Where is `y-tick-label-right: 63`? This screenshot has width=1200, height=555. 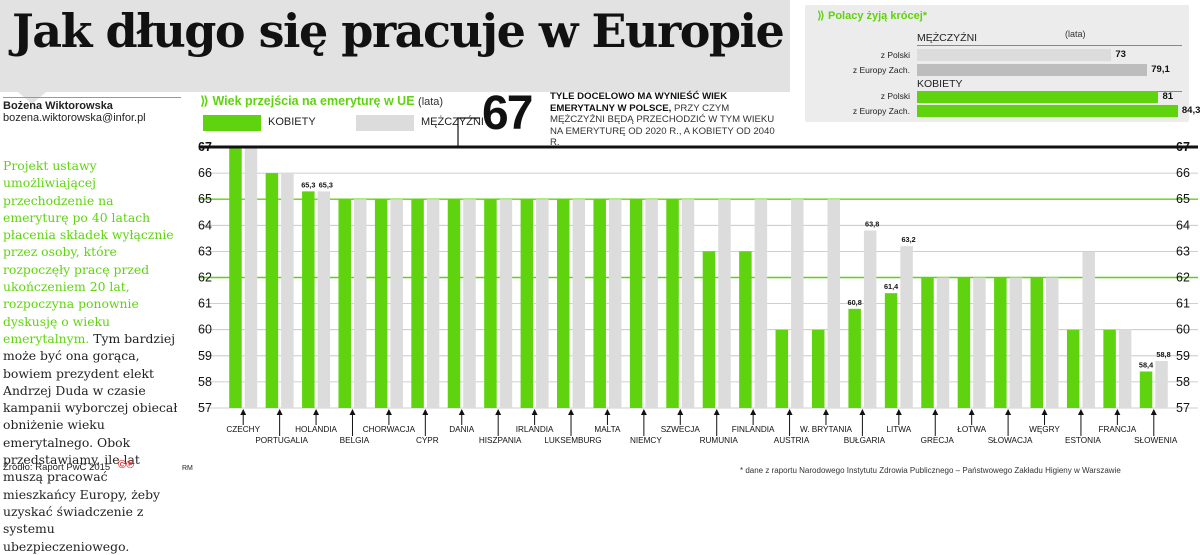 y-tick-label-right: 63 is located at coordinates (1183, 251).